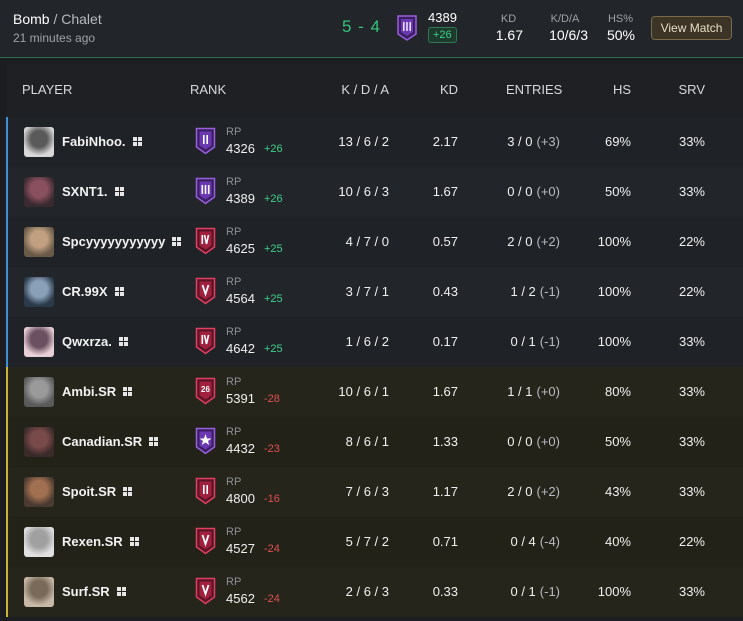  Describe the element at coordinates (523, 591) in the screenshot. I see `entries-count: 0 / 1` at that location.